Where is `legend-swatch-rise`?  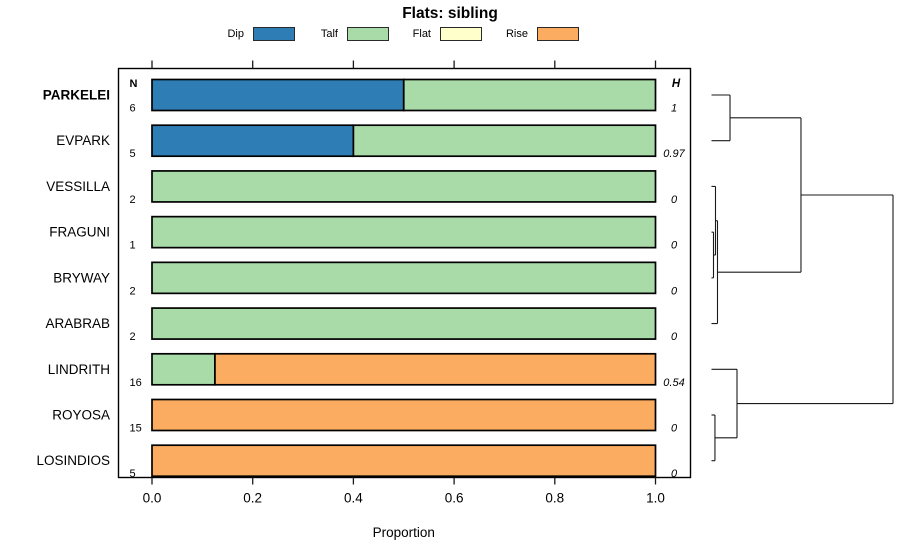
legend-swatch-rise is located at coordinates (558, 34).